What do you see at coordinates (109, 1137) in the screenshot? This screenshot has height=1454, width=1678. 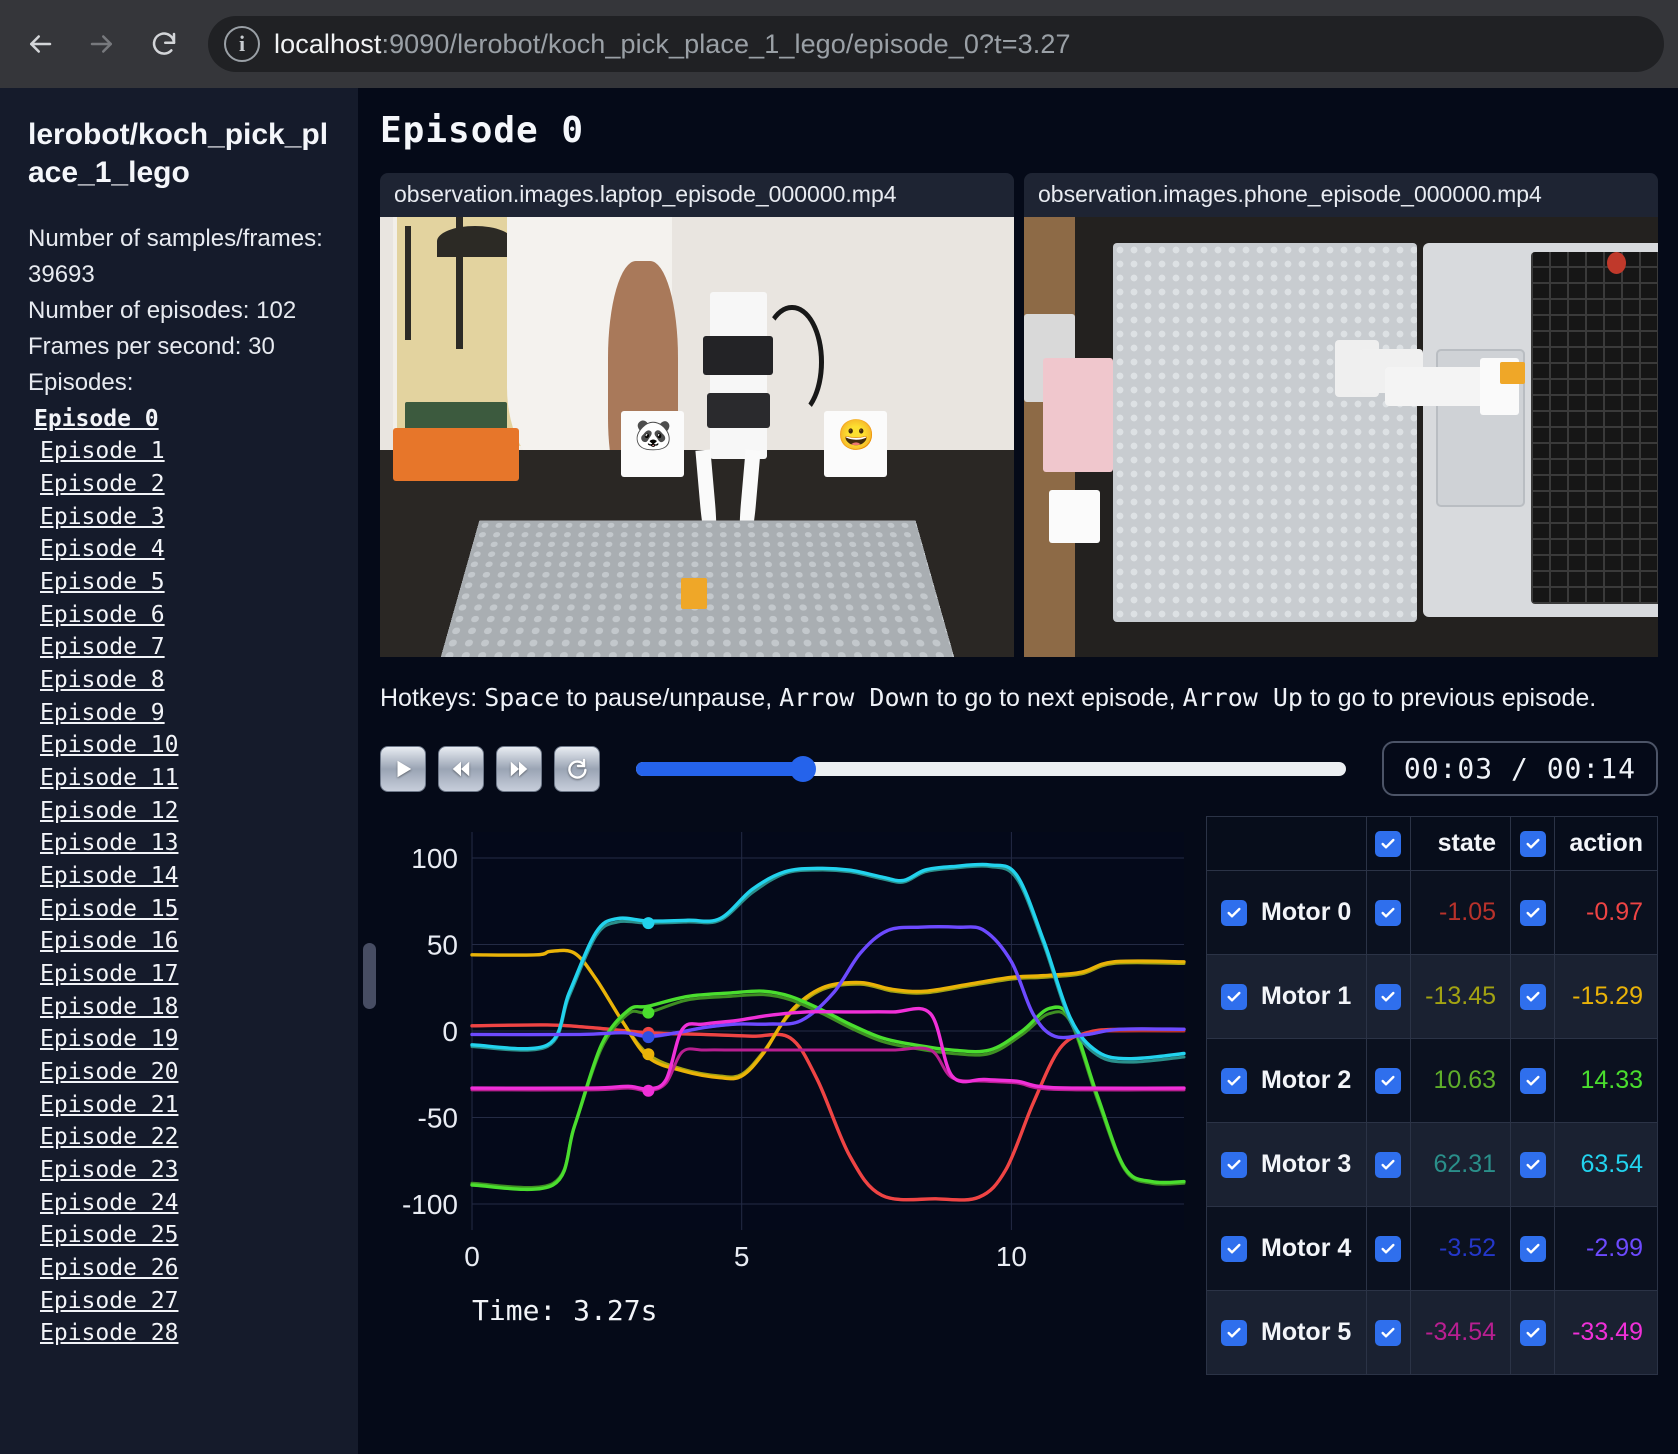 I see `sidebar-item-episode-22: Episode 22` at bounding box center [109, 1137].